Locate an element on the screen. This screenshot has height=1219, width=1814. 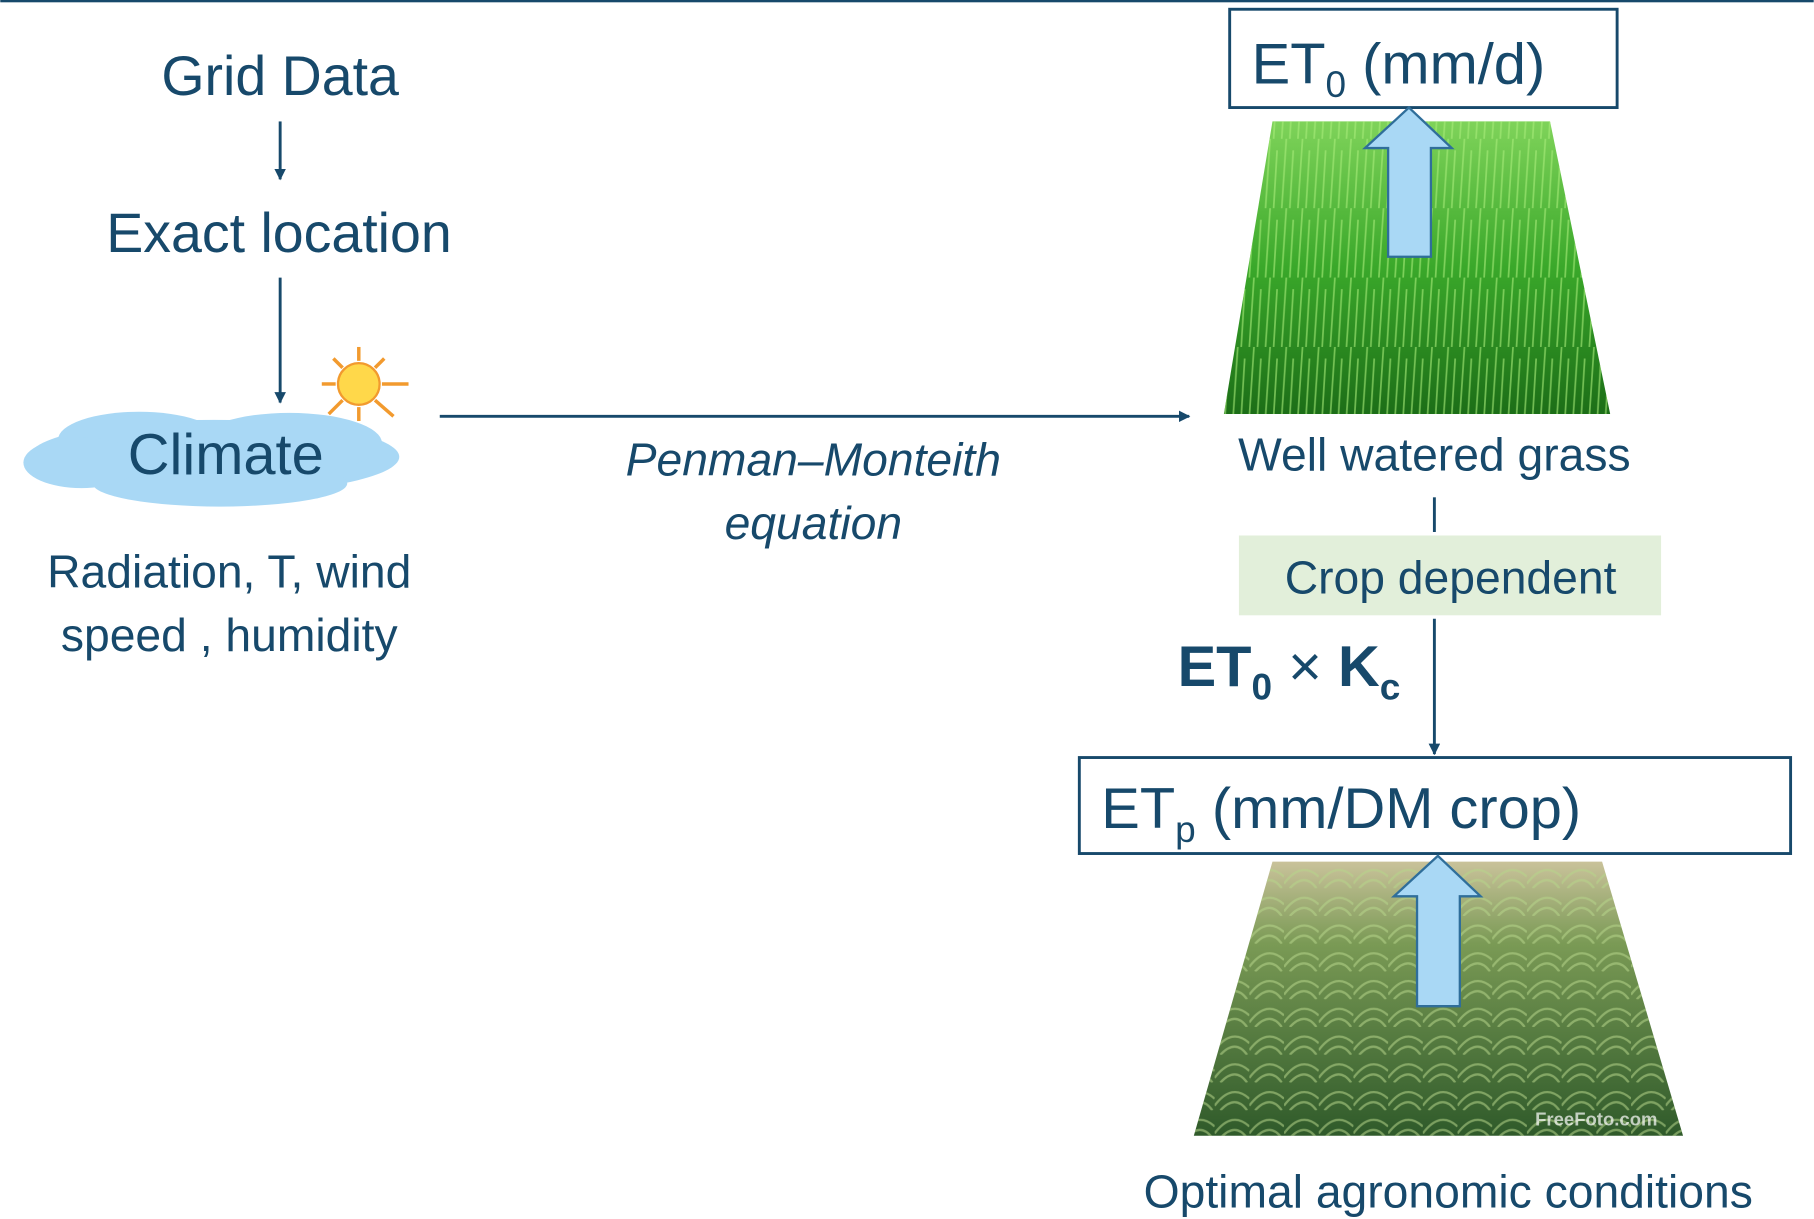
watermark: FreeFoto.com is located at coordinates (1596, 1118).